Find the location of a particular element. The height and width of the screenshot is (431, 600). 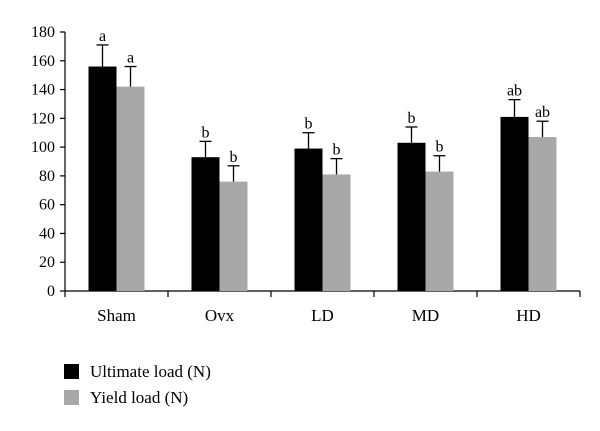

category-label: Ovx is located at coordinates (220, 315).